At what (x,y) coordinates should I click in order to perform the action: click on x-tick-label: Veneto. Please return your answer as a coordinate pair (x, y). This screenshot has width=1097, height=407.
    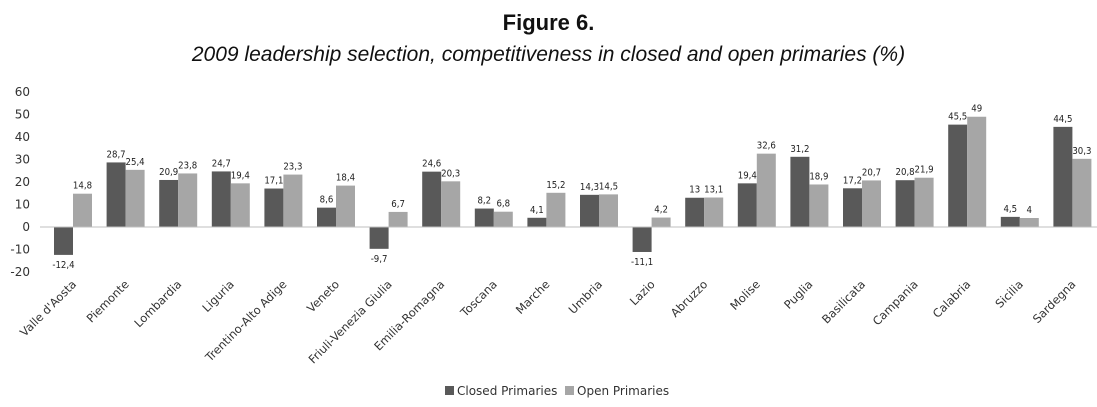
    Looking at the image, I should click on (323, 296).